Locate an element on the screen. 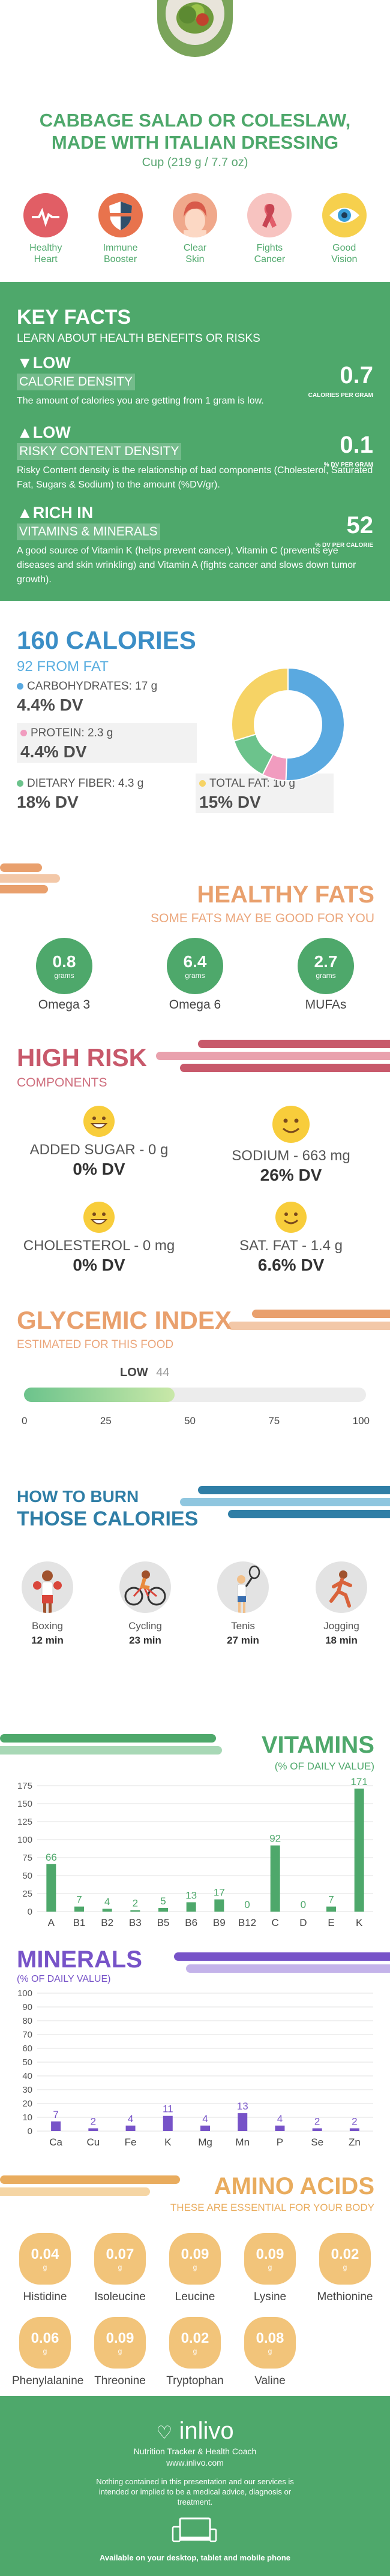 The width and height of the screenshot is (390, 2576). bar-value-label: 66 is located at coordinates (52, 1858).